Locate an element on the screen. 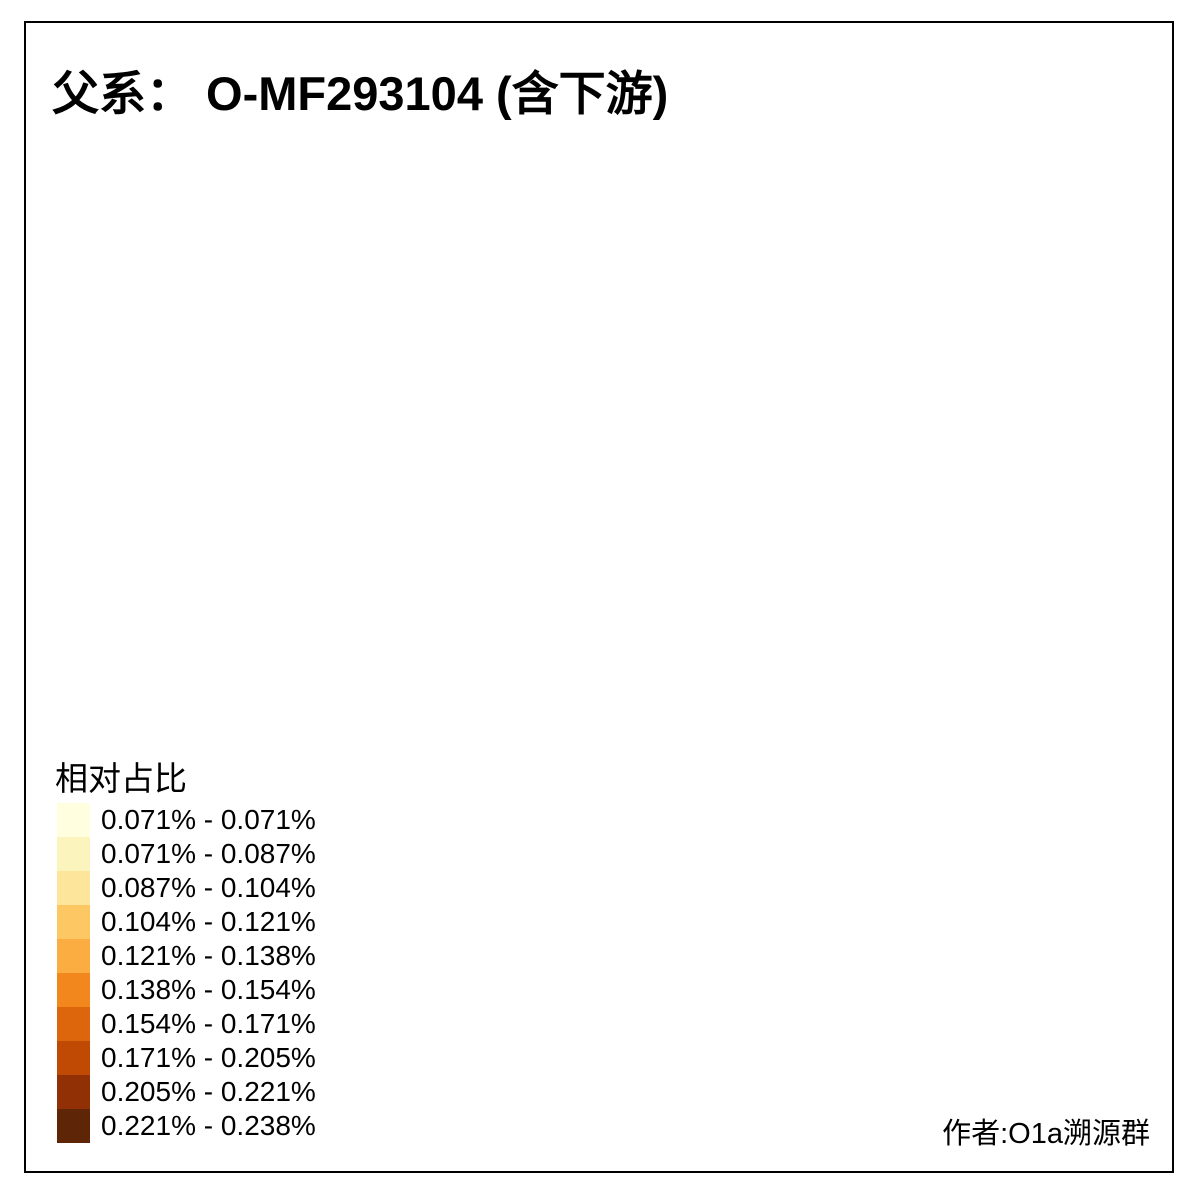 This screenshot has width=1200, height=1200. legend-row-1: 0.071% - 0.071% is located at coordinates (186, 820).